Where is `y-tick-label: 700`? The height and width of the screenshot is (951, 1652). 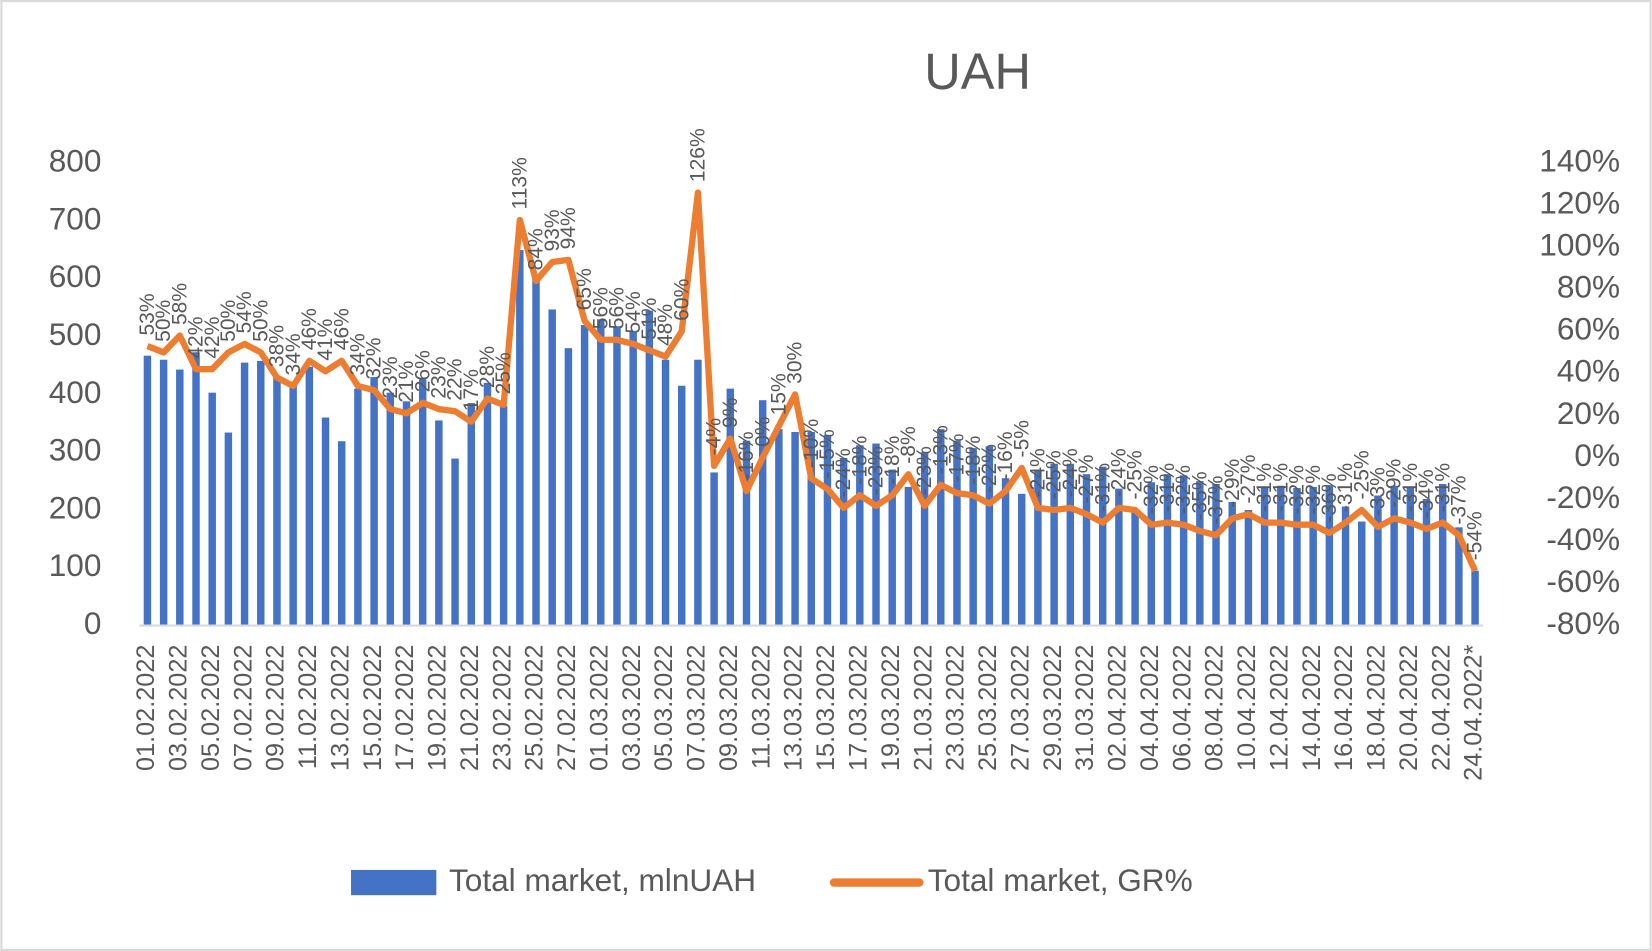
y-tick-label: 700 is located at coordinates (75, 218).